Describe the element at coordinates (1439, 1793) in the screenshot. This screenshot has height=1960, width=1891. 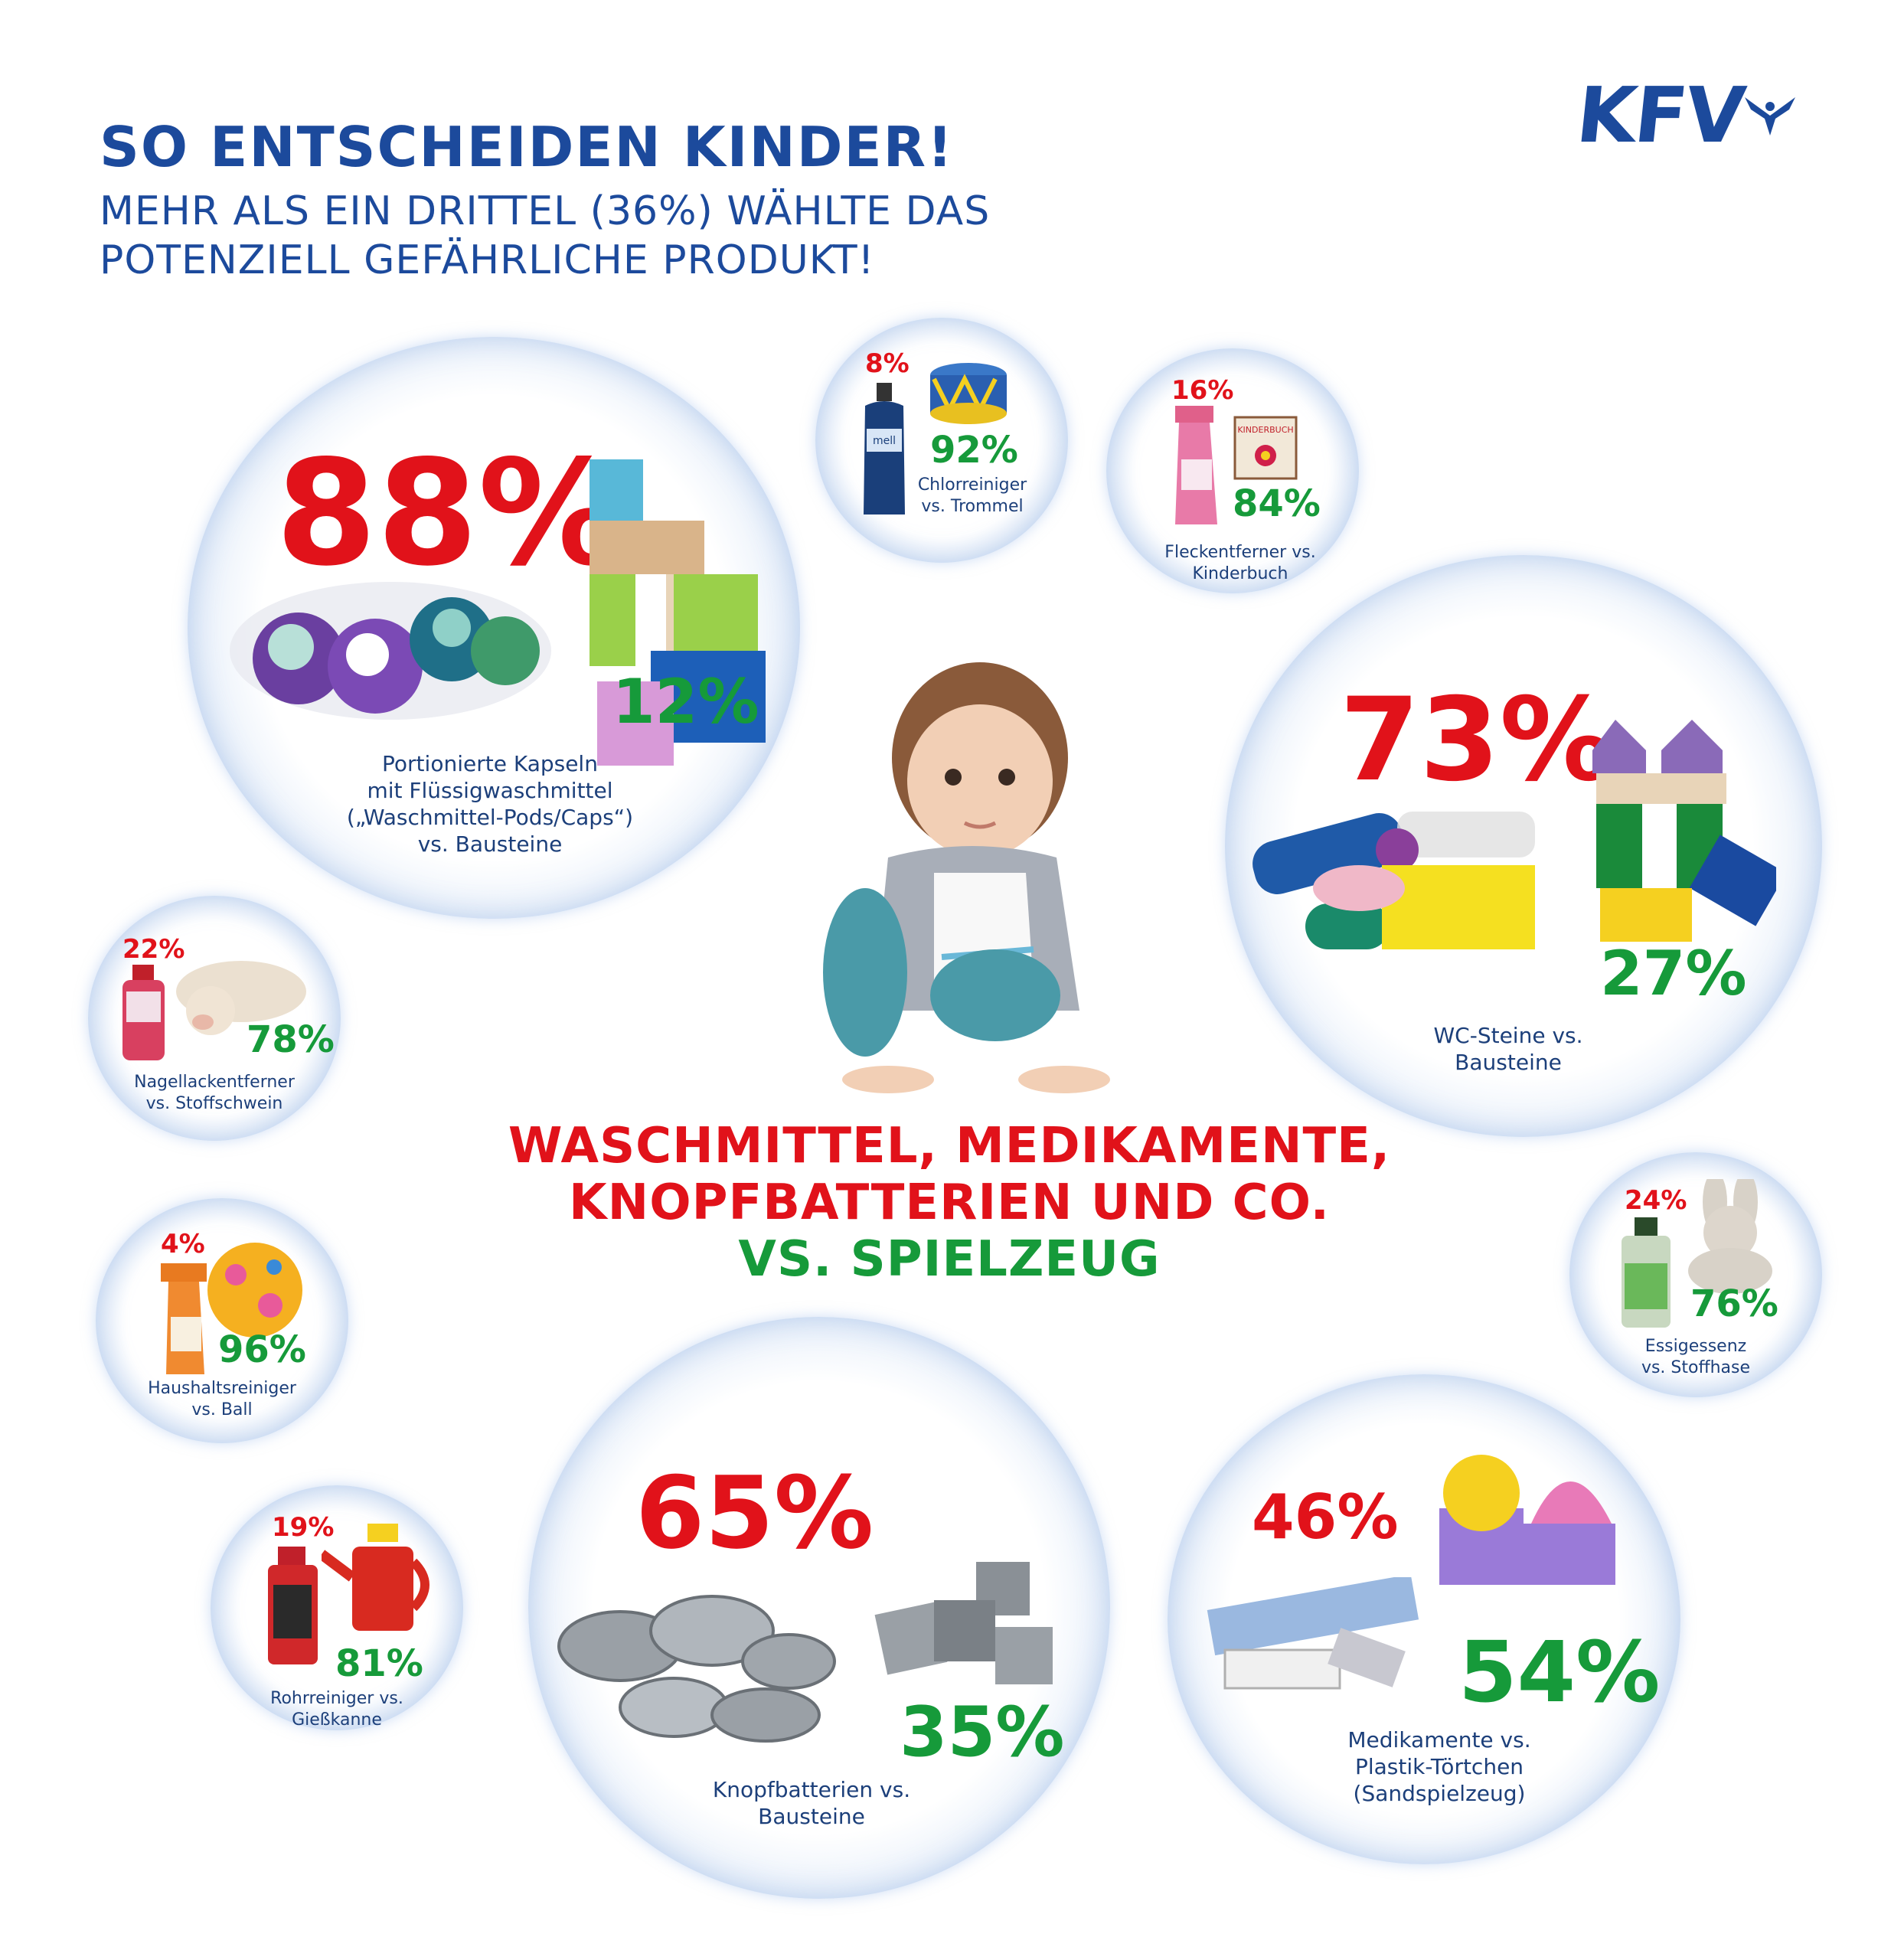
I see `caption-line: (Sandspielzeug)` at that location.